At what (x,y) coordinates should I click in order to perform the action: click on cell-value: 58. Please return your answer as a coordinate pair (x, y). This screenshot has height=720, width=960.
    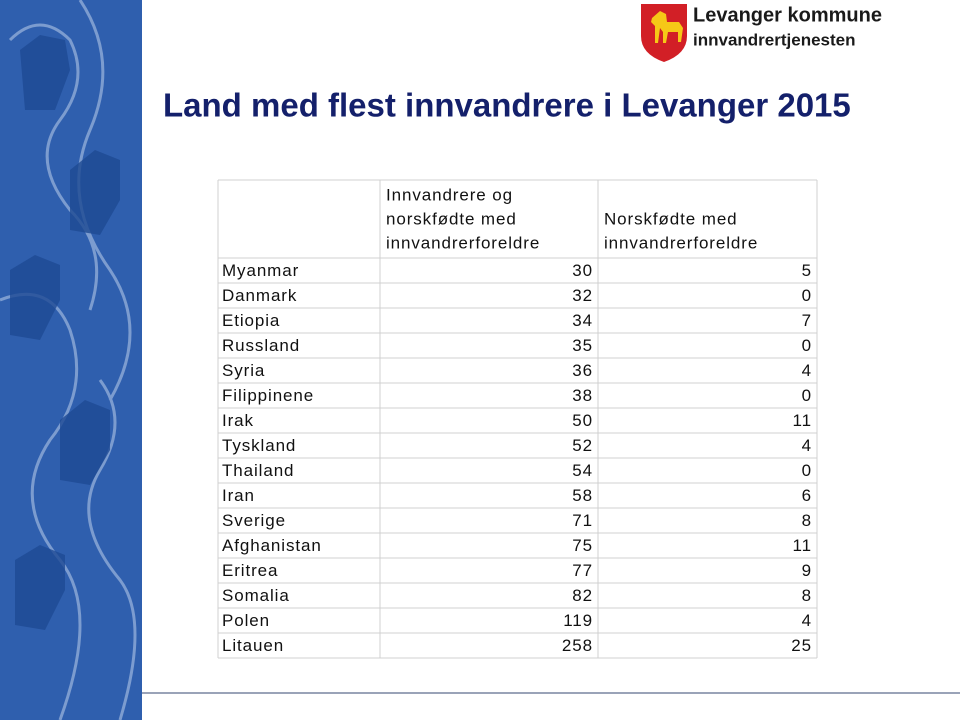
    Looking at the image, I should click on (582, 495).